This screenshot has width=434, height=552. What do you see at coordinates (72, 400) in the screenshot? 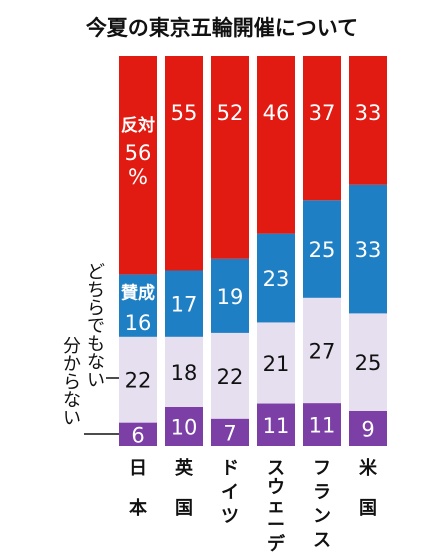
I see `side-label-series0-char-3: な` at bounding box center [72, 400].